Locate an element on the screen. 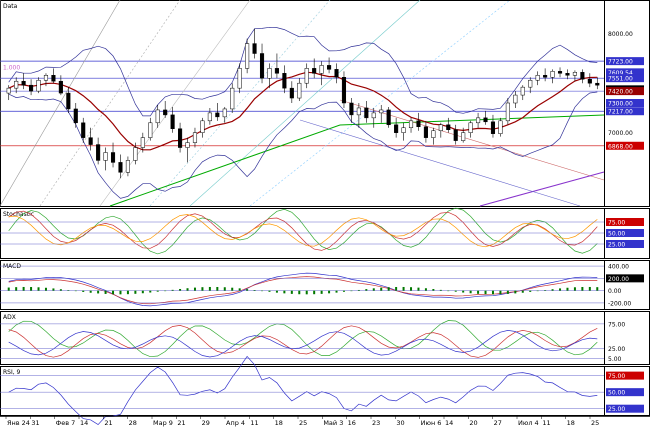 The height and width of the screenshot is (427, 650). panel-label-price: Data is located at coordinates (10, 6).